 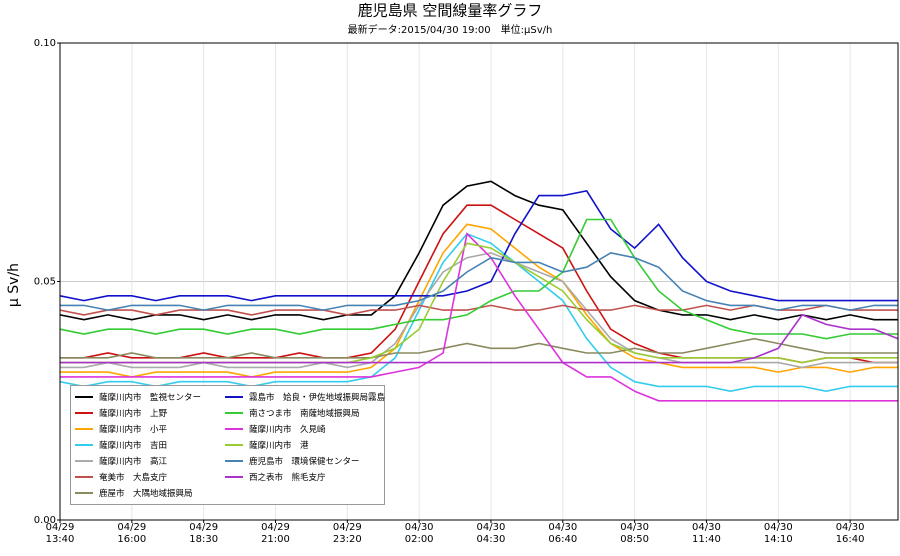 I want to click on x-tick-label: 04/30 02:00, so click(x=419, y=533).